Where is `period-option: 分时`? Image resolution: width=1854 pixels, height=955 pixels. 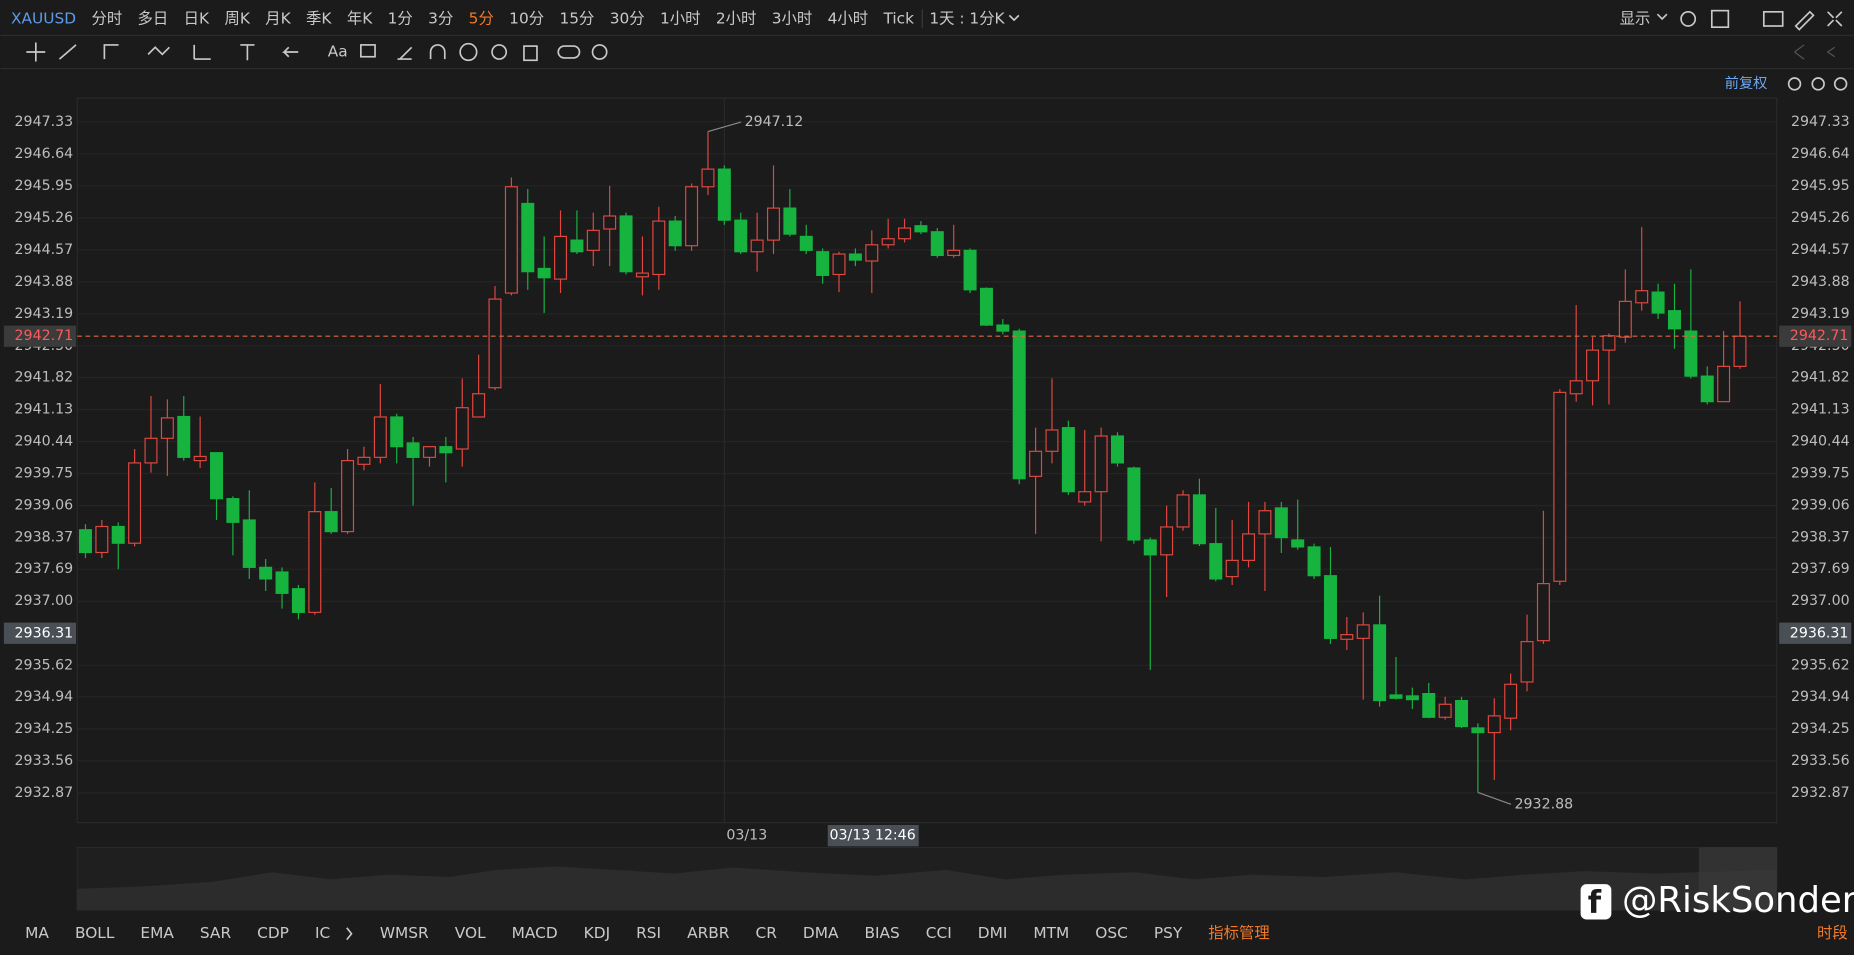
period-option: 分时 is located at coordinates (106, 18).